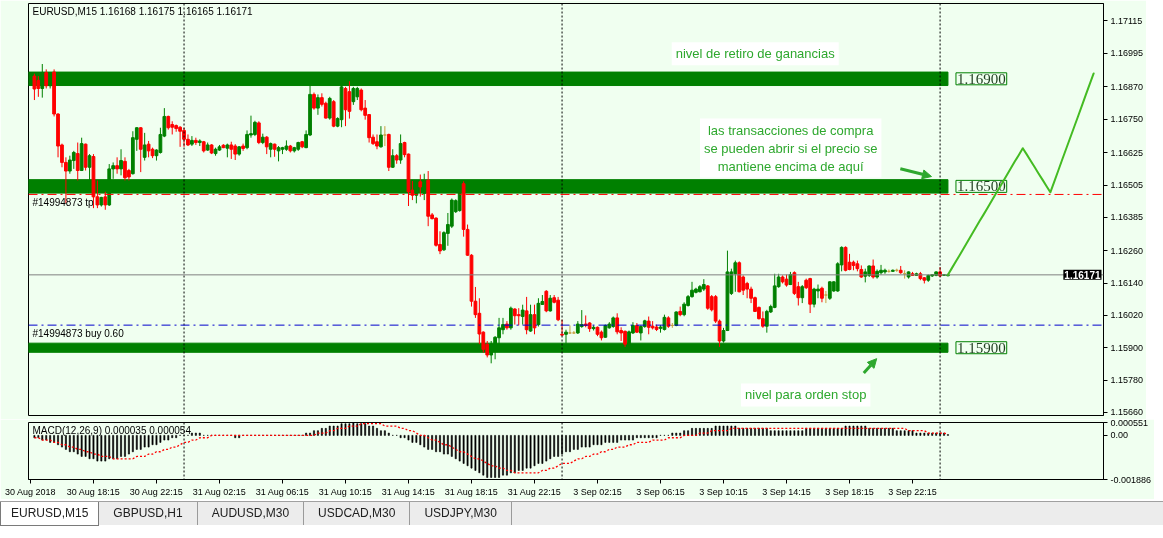 Image resolution: width=1163 pixels, height=538 pixels. I want to click on y-tick-label: 1.16385, so click(1127, 217).